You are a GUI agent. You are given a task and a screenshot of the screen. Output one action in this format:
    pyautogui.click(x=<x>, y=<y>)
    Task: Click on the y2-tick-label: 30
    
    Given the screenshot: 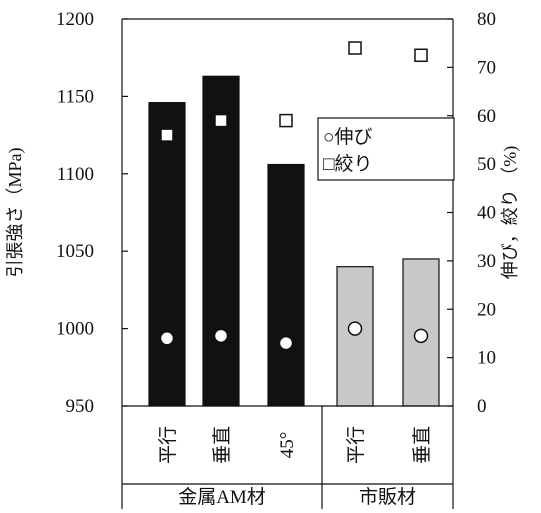 What is the action you would take?
    pyautogui.click(x=486, y=261)
    